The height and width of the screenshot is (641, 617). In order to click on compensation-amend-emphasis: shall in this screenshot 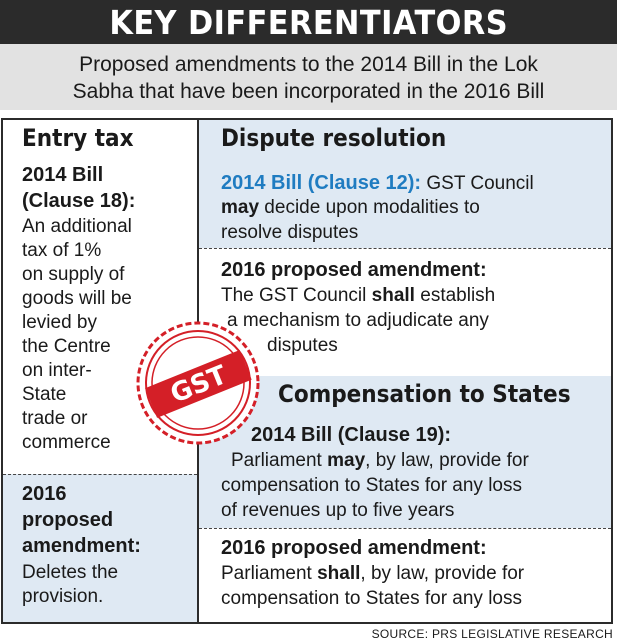, I will do `click(339, 573)`.